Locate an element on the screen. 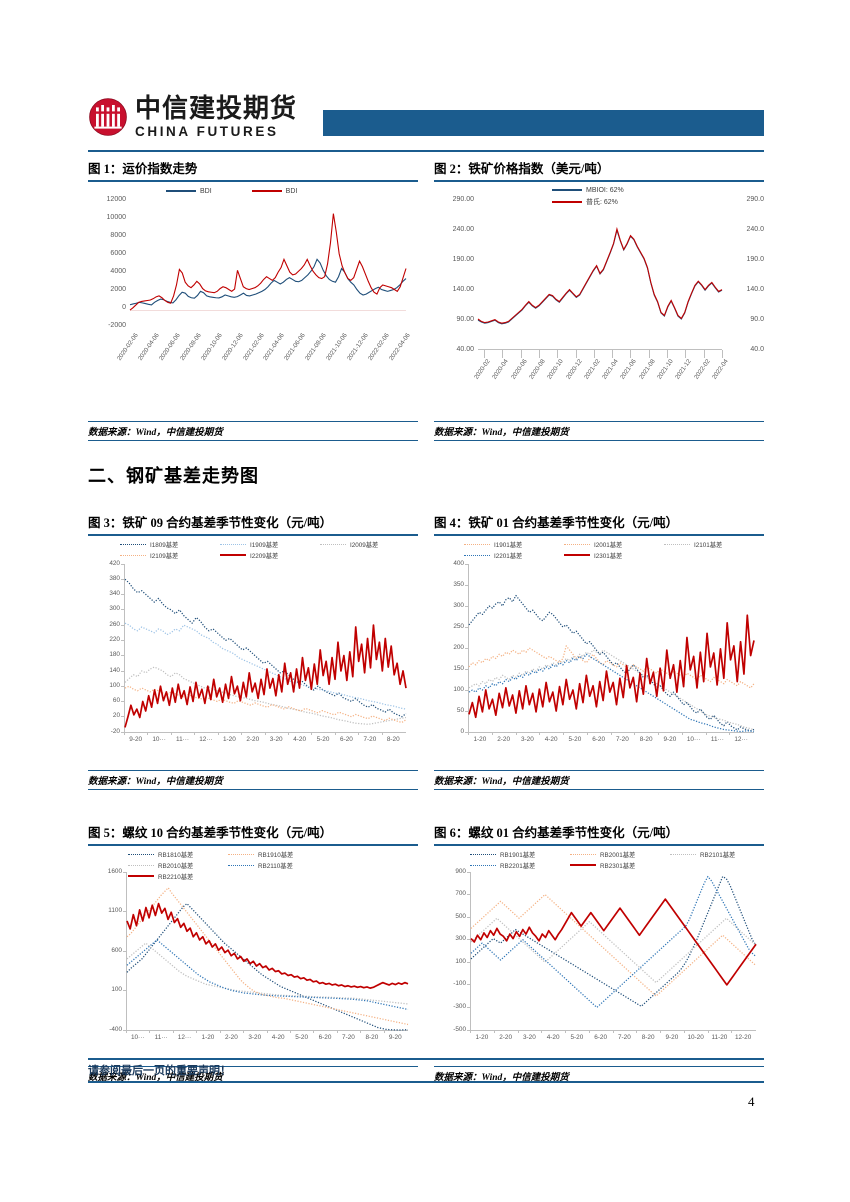 The width and height of the screenshot is (850, 1202). figure-6-title: 图 6：螺纹 01 合约基差季节性变化（元/吨） is located at coordinates (556, 833).